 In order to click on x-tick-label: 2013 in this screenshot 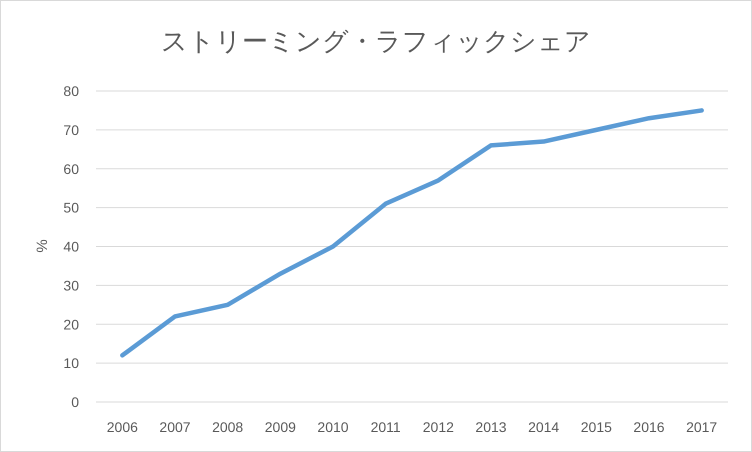, I will do `click(491, 427)`.